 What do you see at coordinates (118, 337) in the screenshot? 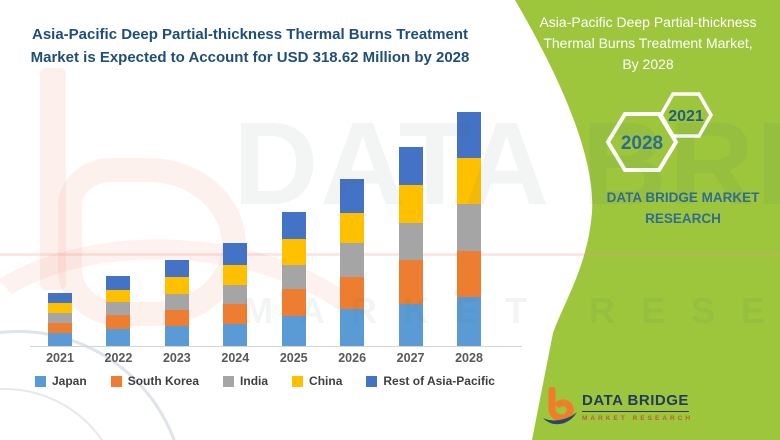
I see `bar-segment-japan-2022` at bounding box center [118, 337].